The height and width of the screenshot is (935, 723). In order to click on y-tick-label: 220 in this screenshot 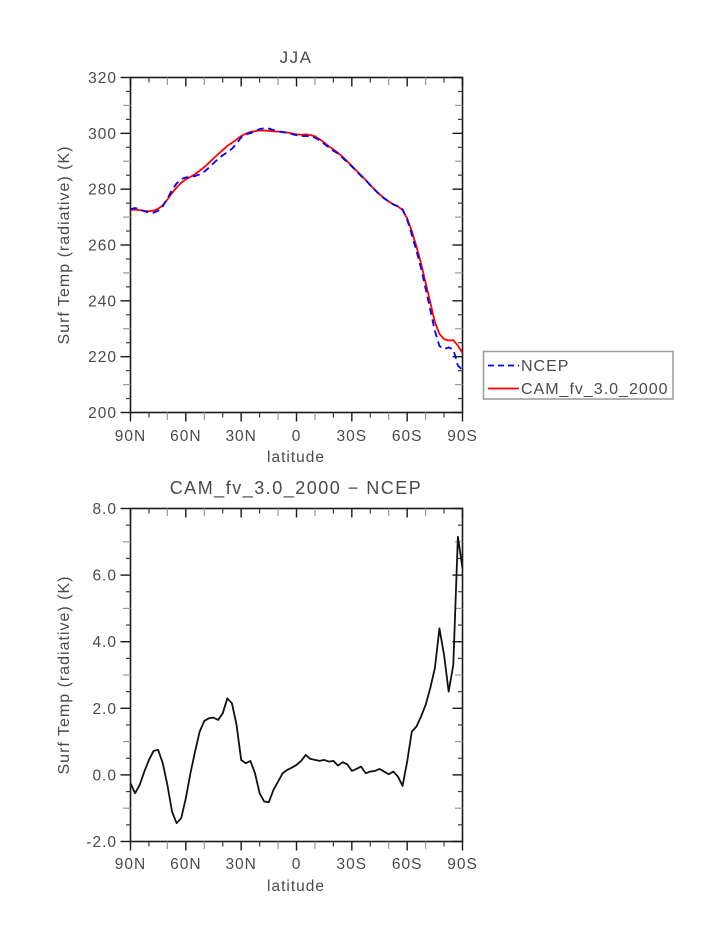, I will do `click(102, 357)`.